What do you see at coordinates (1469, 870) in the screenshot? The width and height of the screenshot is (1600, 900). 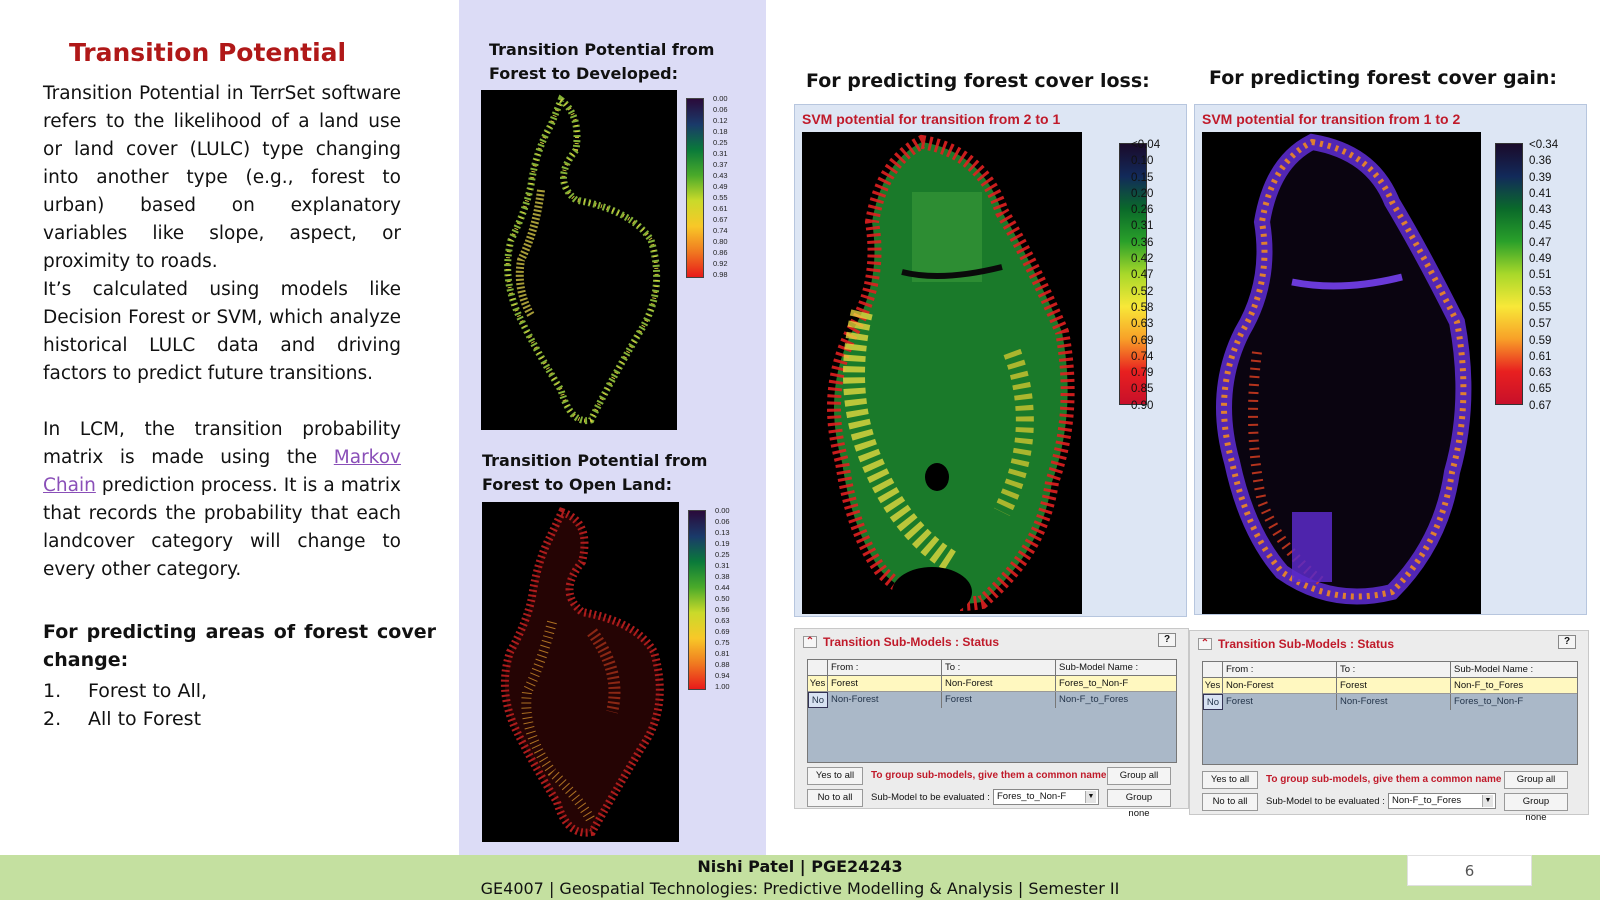 I see `page-number: 6` at bounding box center [1469, 870].